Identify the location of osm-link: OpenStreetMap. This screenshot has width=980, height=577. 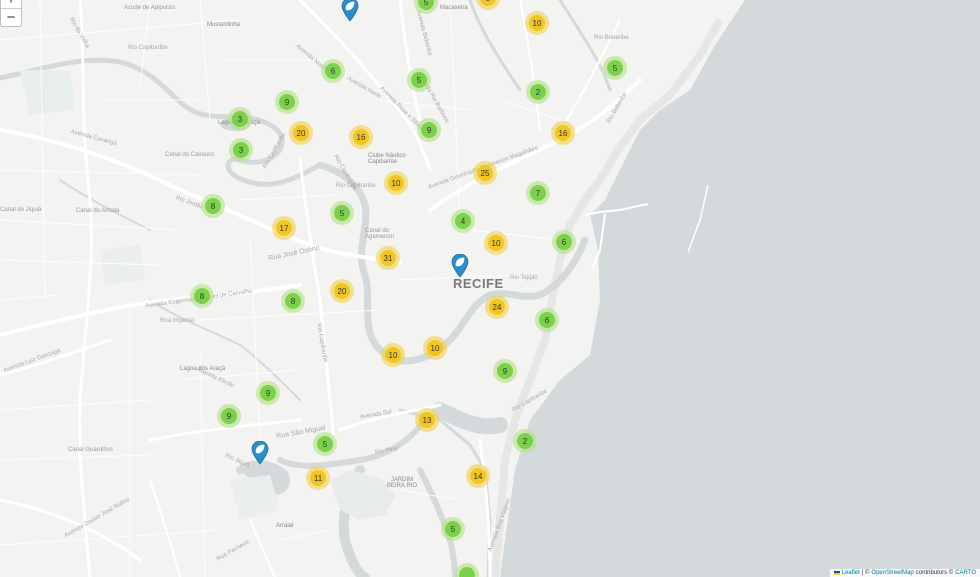
(892, 573).